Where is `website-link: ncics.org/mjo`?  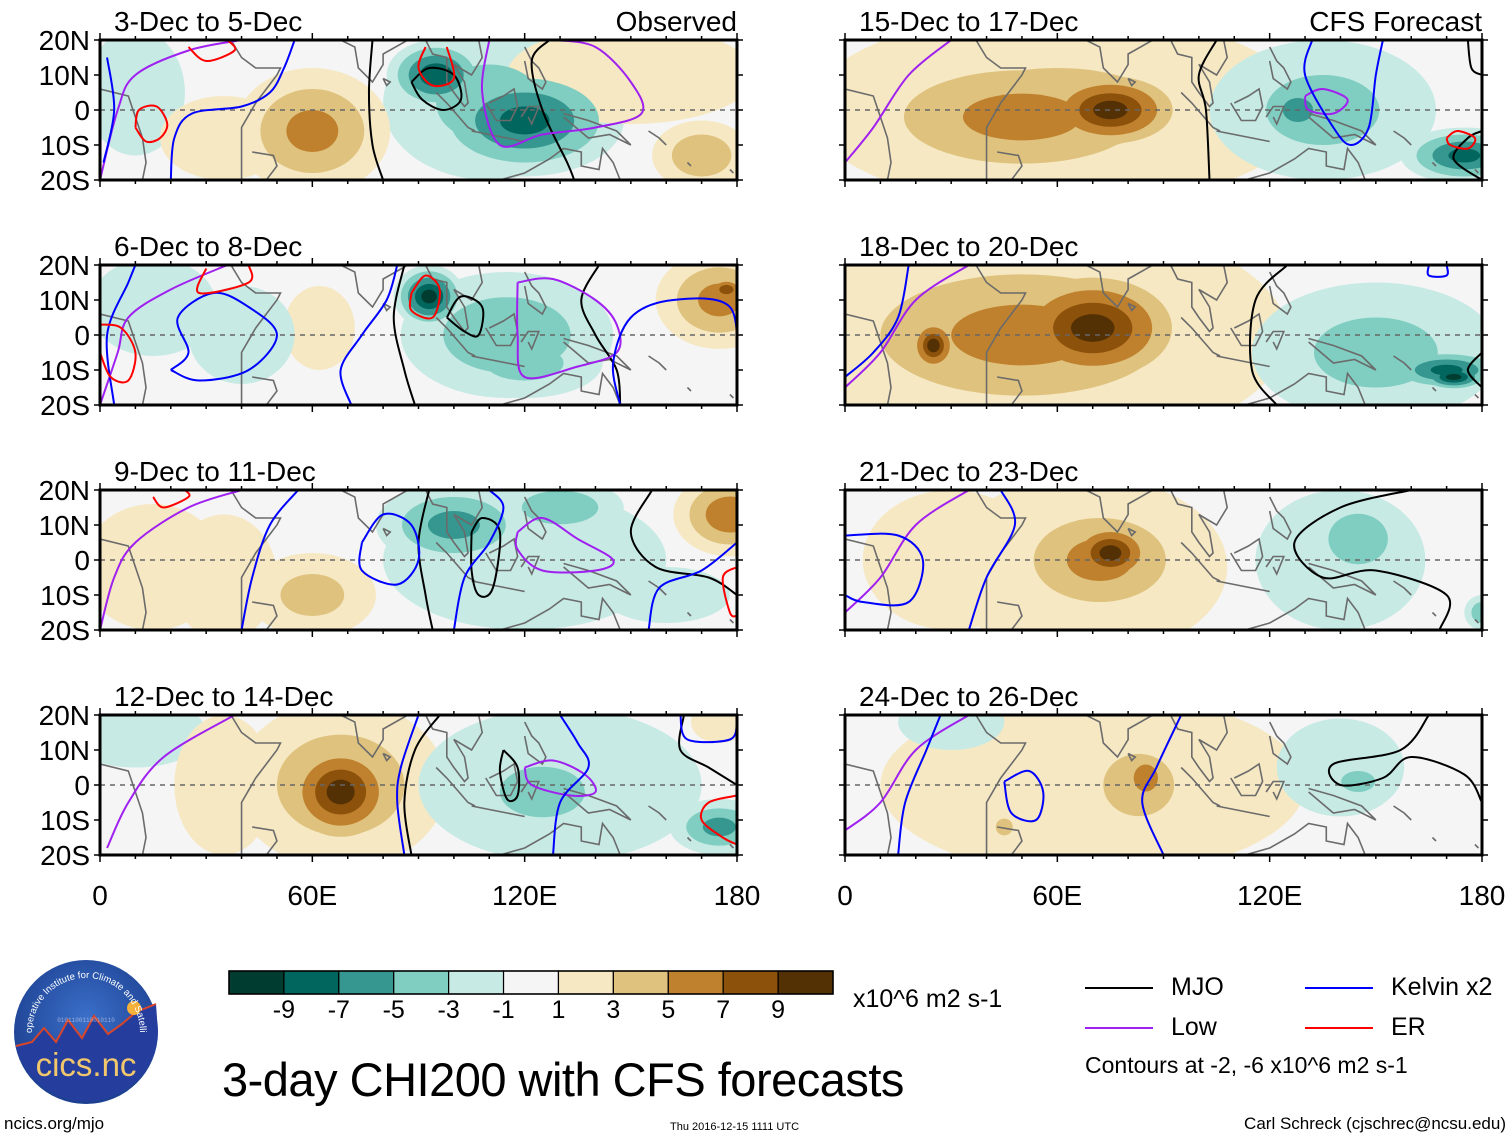 website-link: ncics.org/mjo is located at coordinates (54, 1123).